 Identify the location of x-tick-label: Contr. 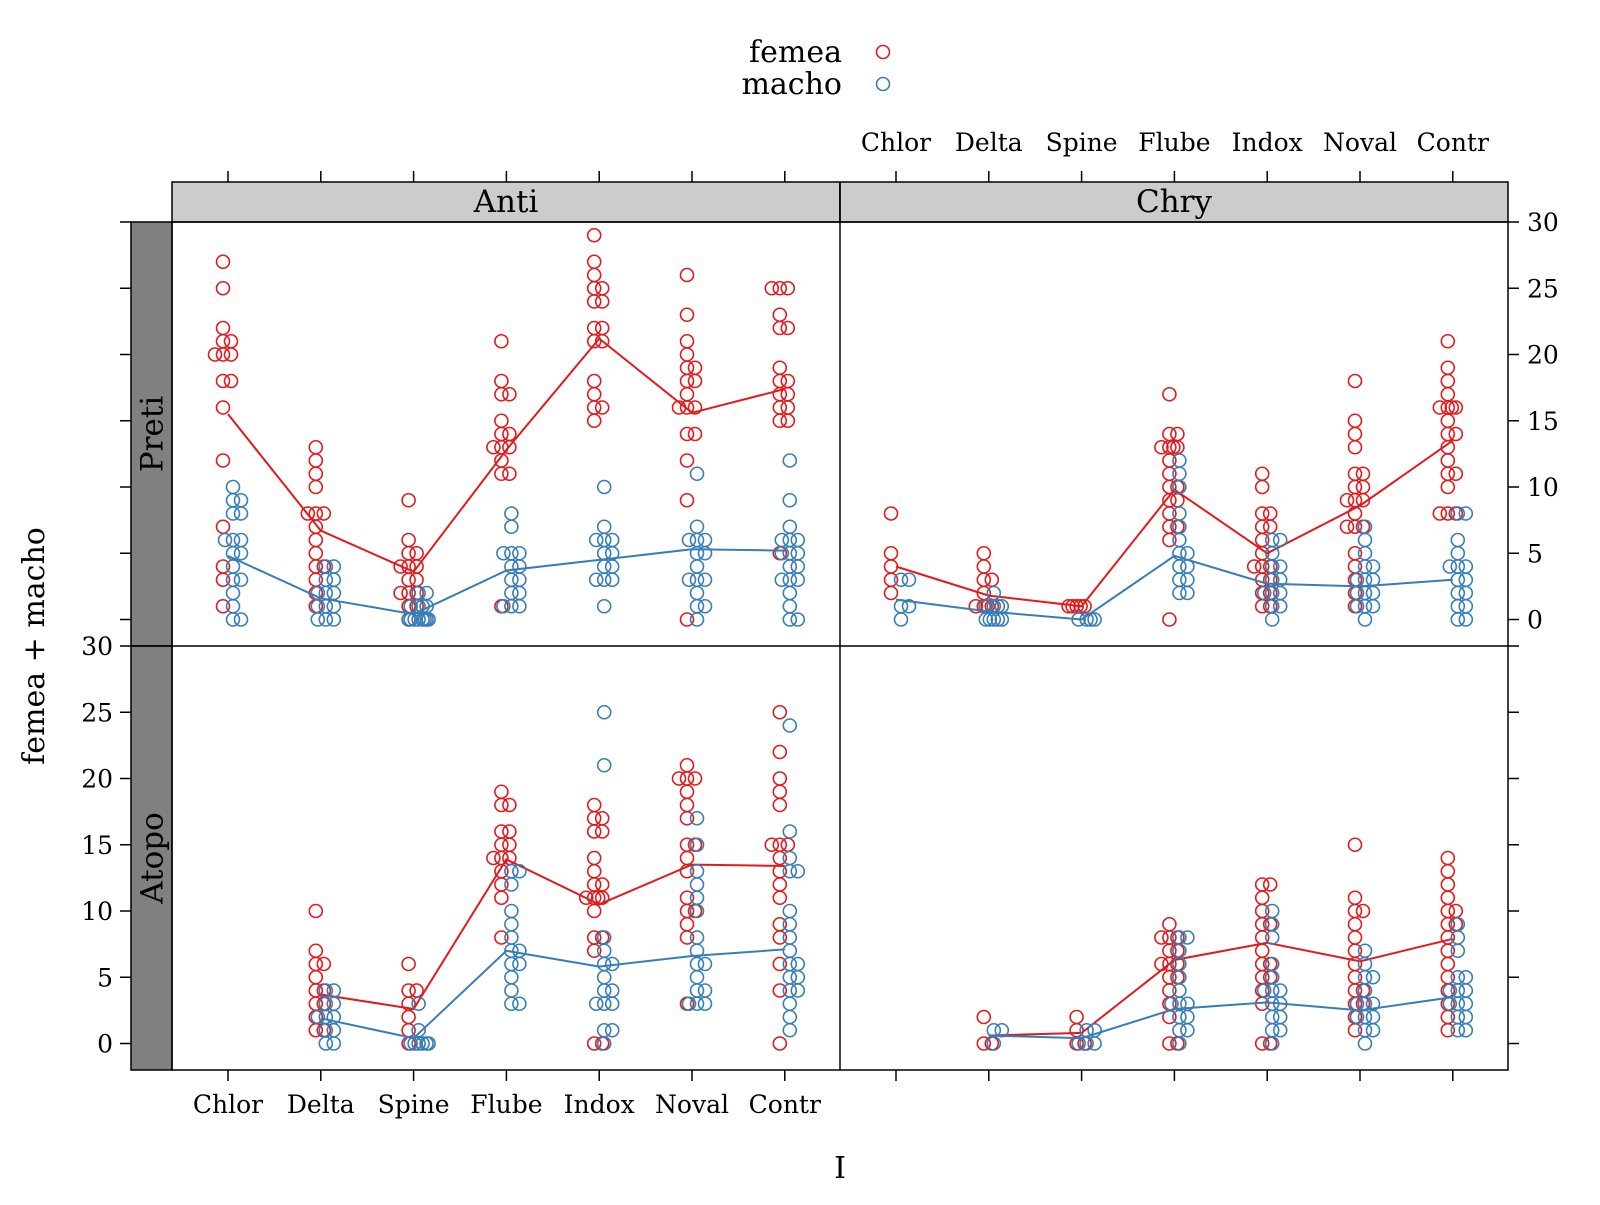
(1453, 142).